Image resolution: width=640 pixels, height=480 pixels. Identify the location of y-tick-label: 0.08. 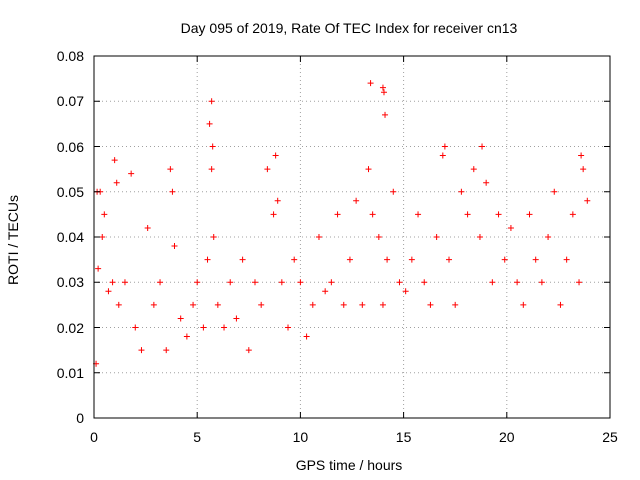
(70, 56).